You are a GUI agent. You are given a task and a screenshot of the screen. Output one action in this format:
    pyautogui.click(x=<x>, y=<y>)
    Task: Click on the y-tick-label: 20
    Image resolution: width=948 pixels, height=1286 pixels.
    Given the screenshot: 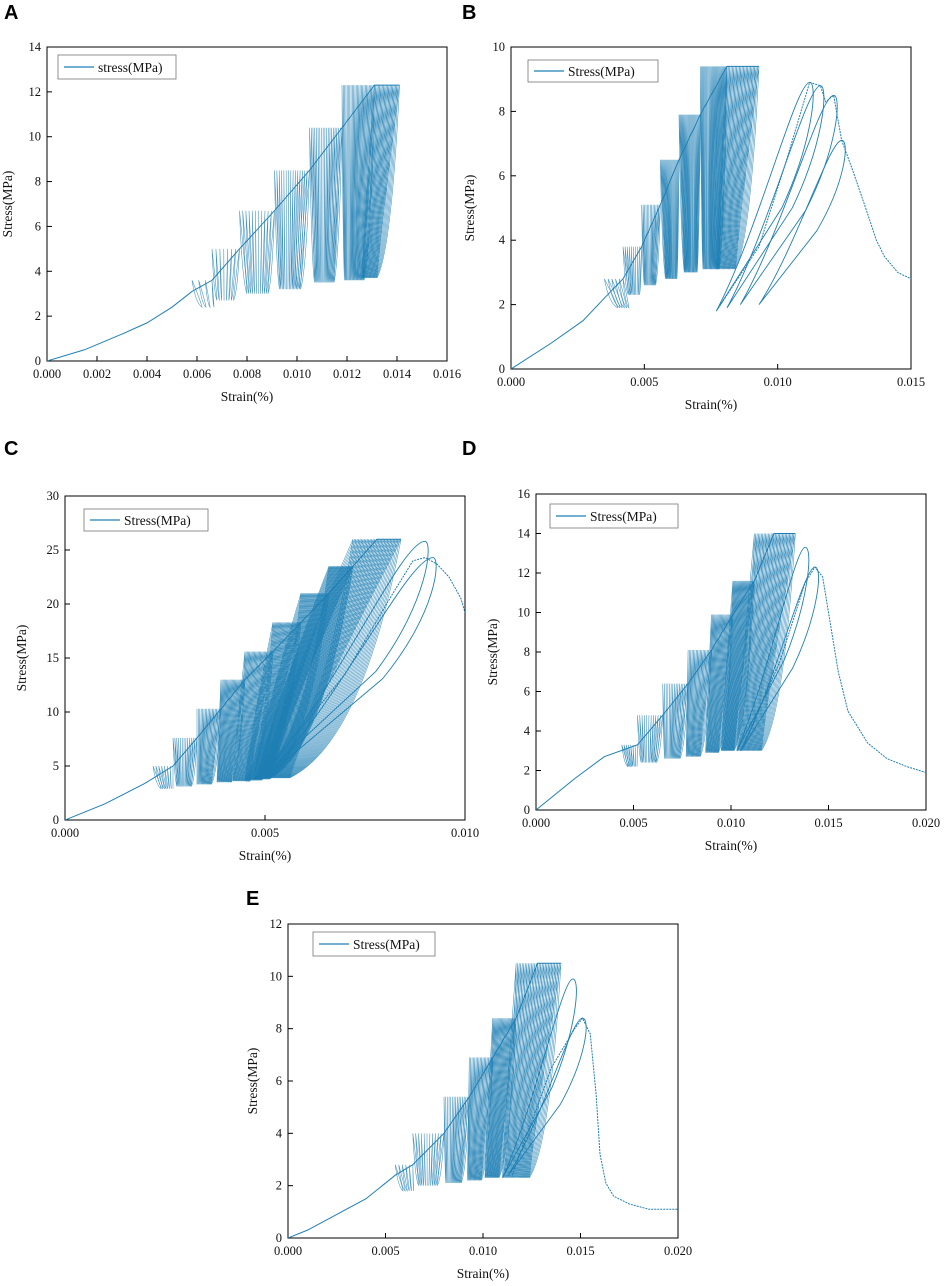 What is the action you would take?
    pyautogui.click(x=53, y=604)
    